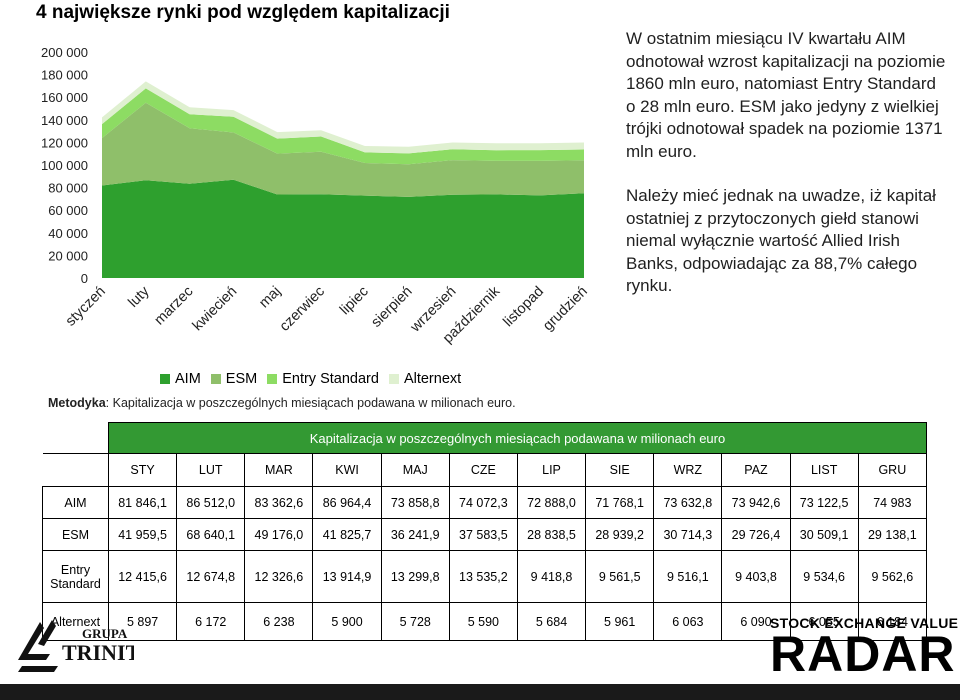 Image resolution: width=960 pixels, height=700 pixels. I want to click on table-caption-spacer, so click(75, 438).